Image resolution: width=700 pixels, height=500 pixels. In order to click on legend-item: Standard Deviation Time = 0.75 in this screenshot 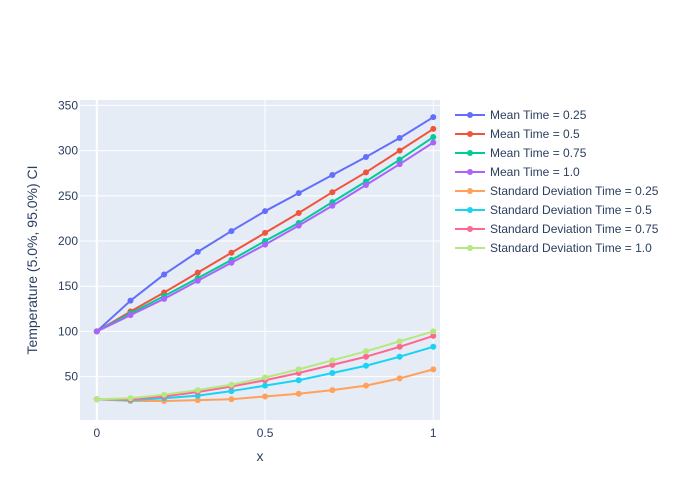, I will do `click(557, 229)`.